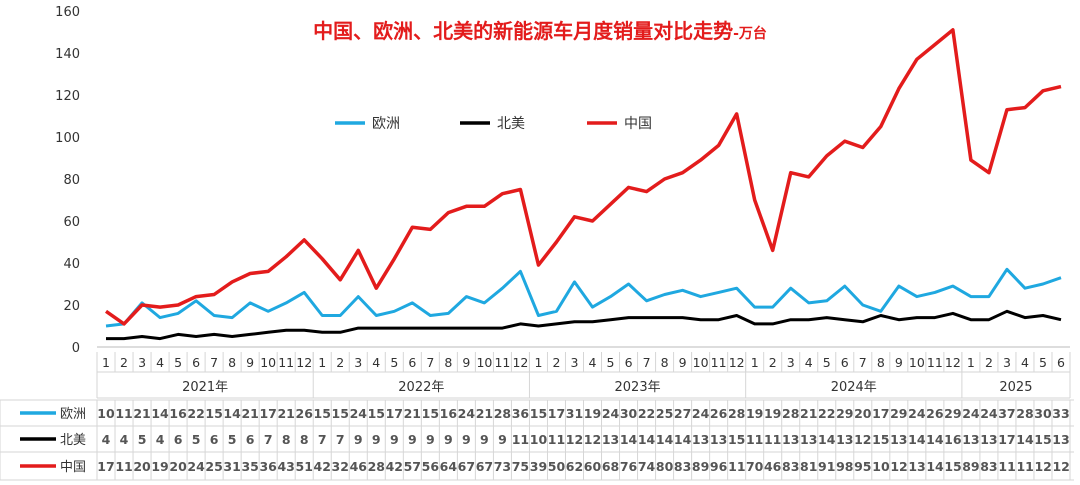 The image size is (1080, 485). Describe the element at coordinates (431, 466) in the screenshot. I see `table-cell: 56` at that location.